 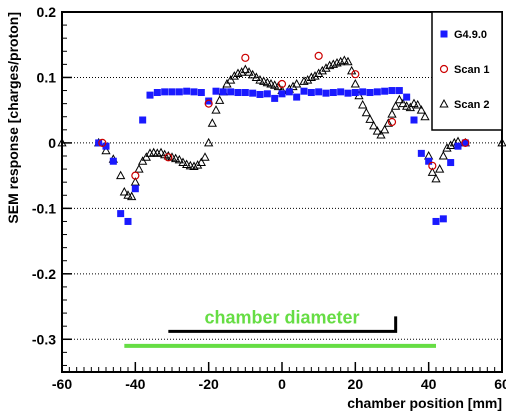 I want to click on y-tick-label: -0.1, so click(x=44, y=208).